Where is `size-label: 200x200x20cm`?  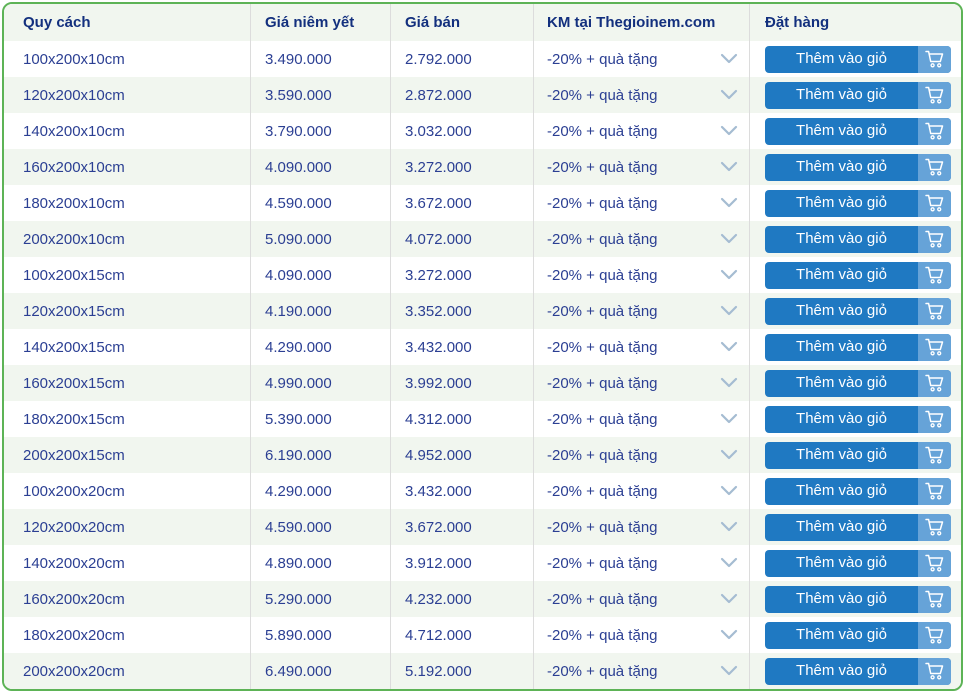 size-label: 200x200x20cm is located at coordinates (74, 671).